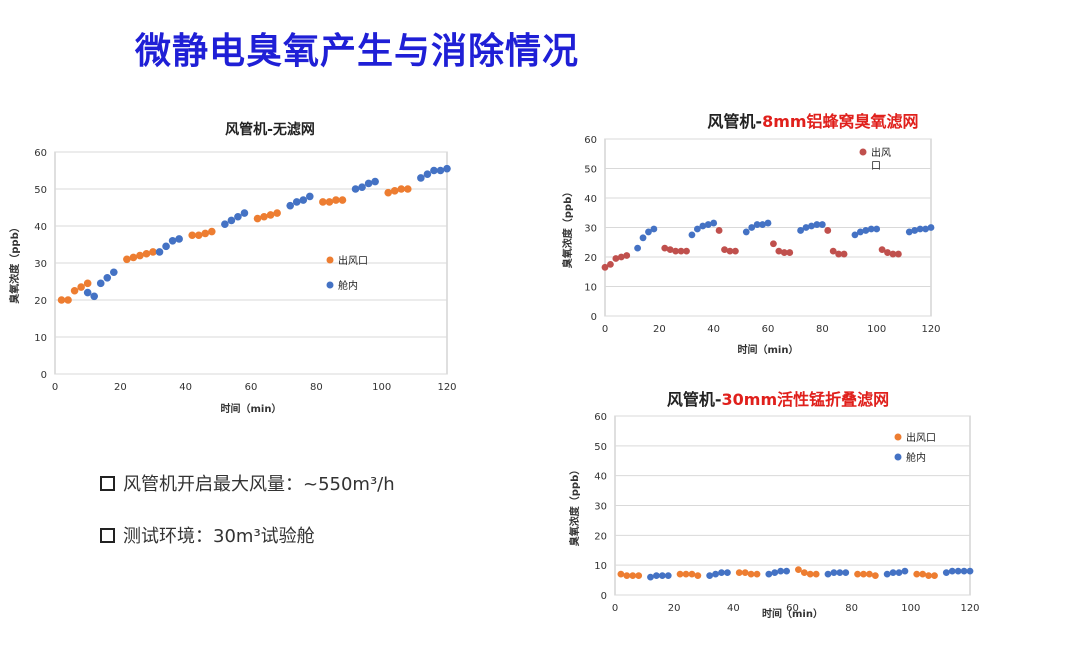 This screenshot has width=1080, height=665. Describe the element at coordinates (107, 535) in the screenshot. I see `checkbox-icon` at that location.